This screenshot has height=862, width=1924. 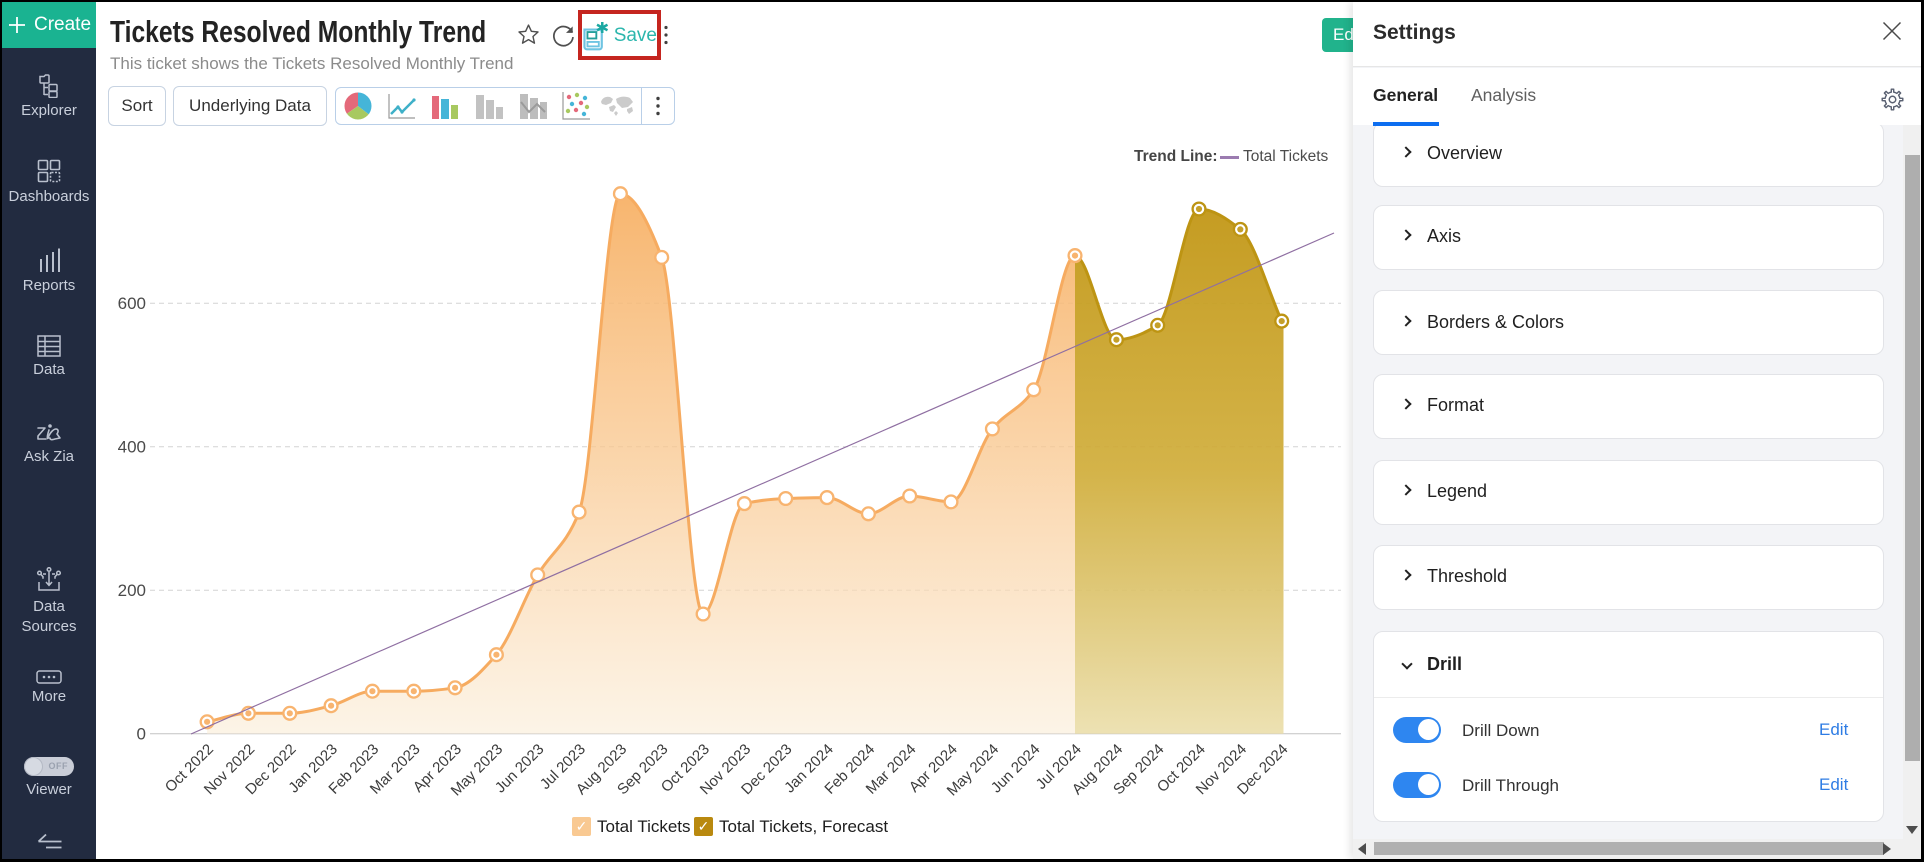 What do you see at coordinates (141, 734) in the screenshot?
I see `svg-text: 0` at bounding box center [141, 734].